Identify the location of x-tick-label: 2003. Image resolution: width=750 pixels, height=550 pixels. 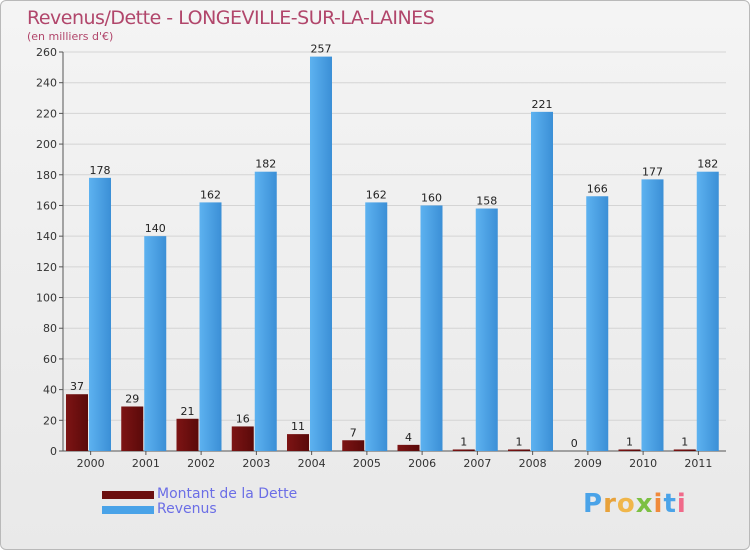
(256, 463).